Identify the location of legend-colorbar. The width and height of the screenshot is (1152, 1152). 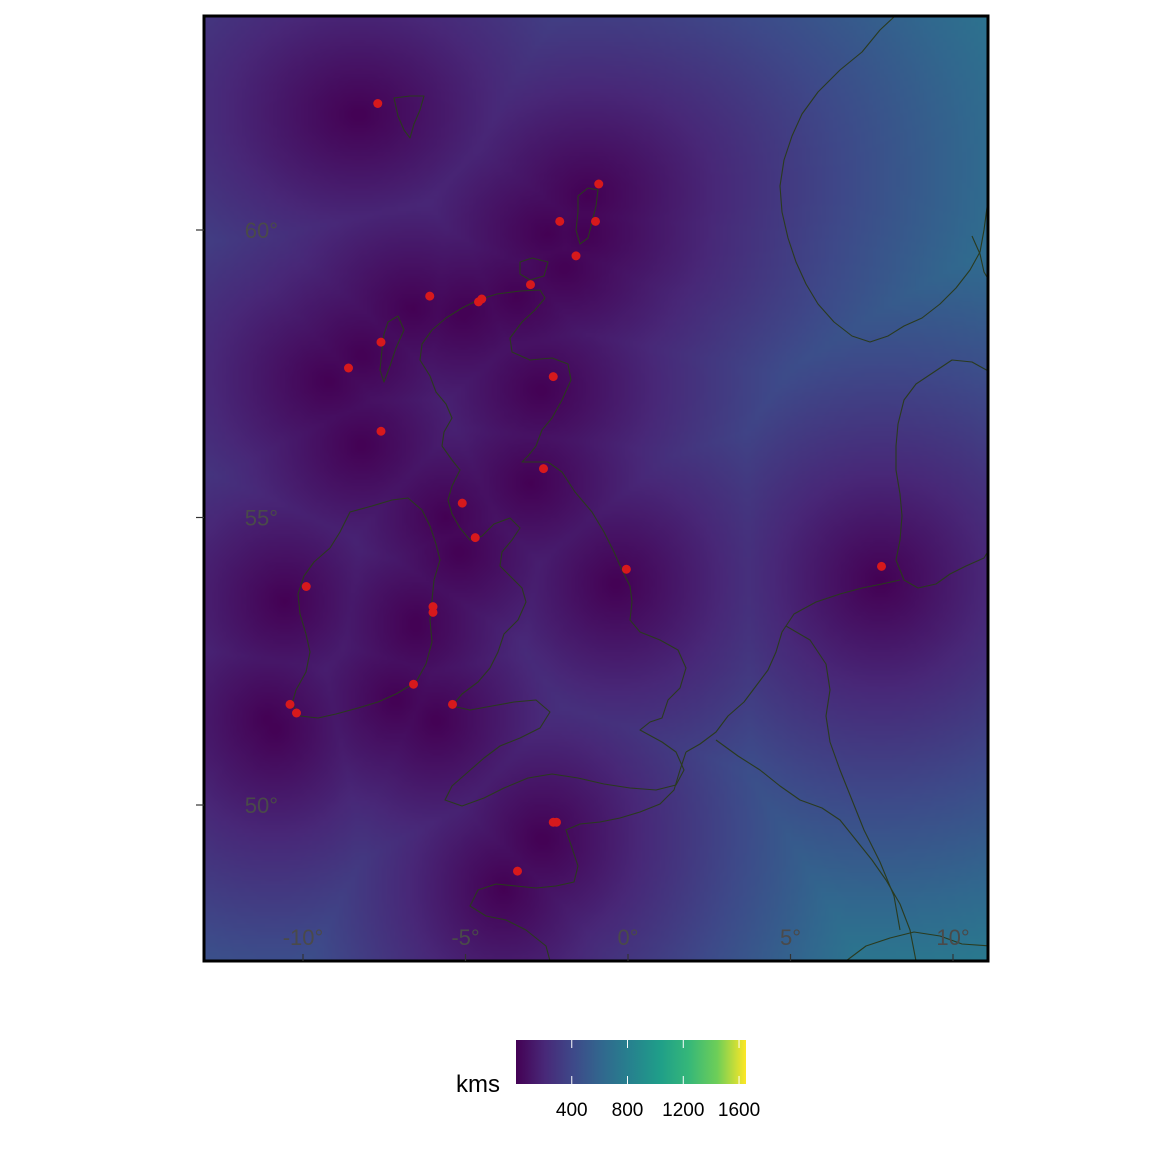
(631, 1062).